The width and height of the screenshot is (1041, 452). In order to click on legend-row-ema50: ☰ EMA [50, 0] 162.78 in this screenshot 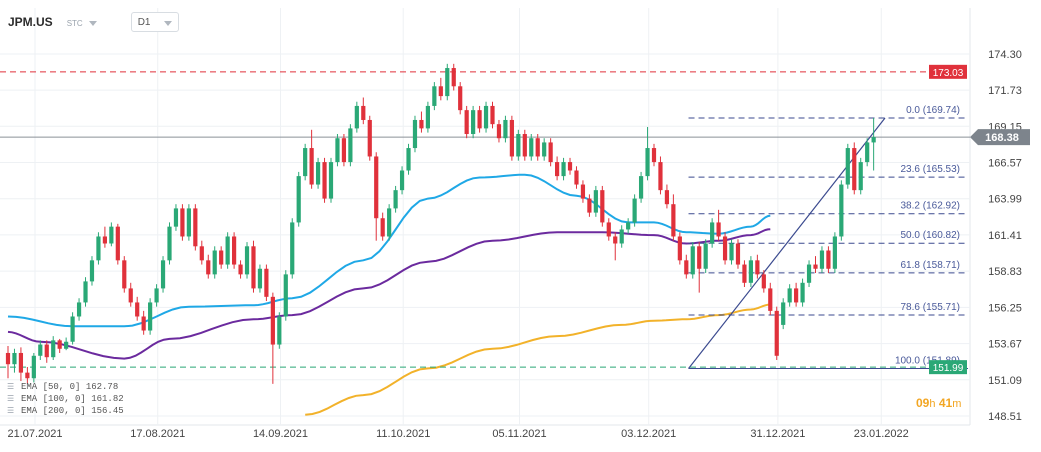, I will do `click(65, 387)`.